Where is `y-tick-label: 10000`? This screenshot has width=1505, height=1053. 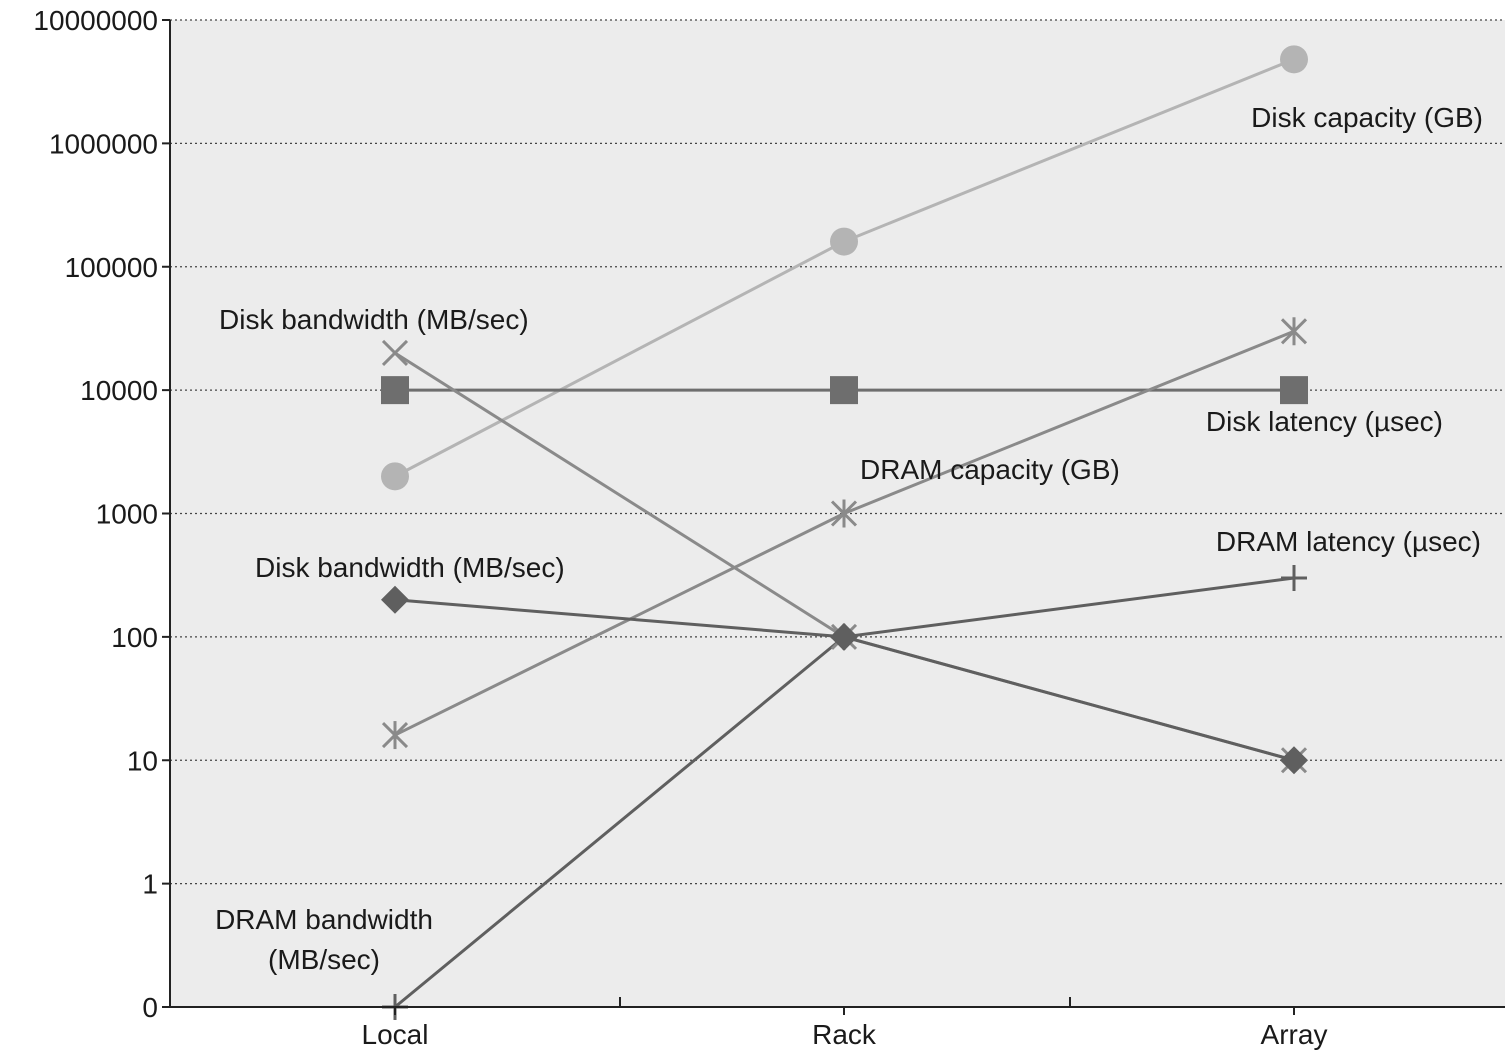
y-tick-label: 10000 is located at coordinates (119, 390).